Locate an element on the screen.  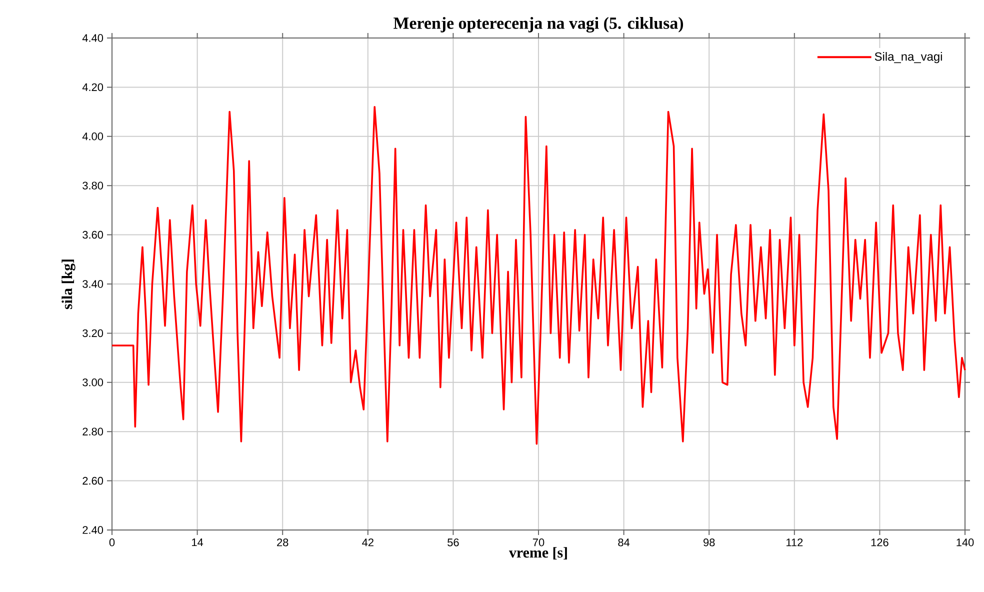
x-tick-label: 98 is located at coordinates (709, 542).